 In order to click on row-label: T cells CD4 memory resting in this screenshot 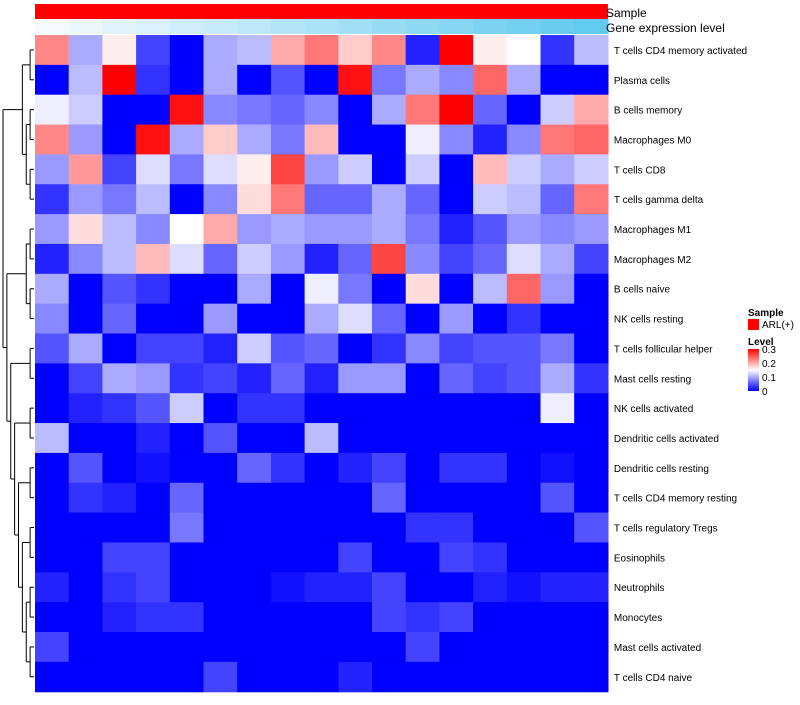, I will do `click(675, 499)`.